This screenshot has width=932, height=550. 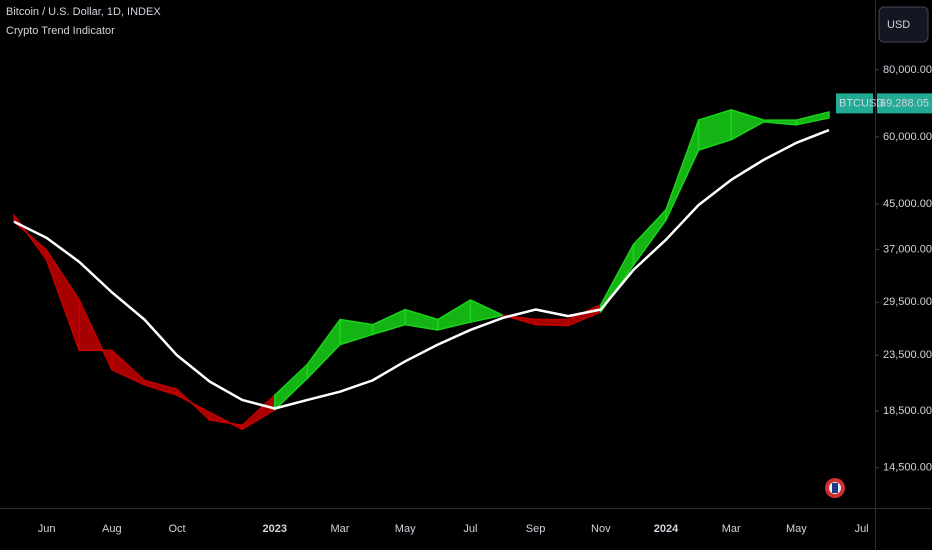 What do you see at coordinates (83, 12) in the screenshot?
I see `symbol-title: Bitcoin / U.S. Dollar, 1D, INDEX` at bounding box center [83, 12].